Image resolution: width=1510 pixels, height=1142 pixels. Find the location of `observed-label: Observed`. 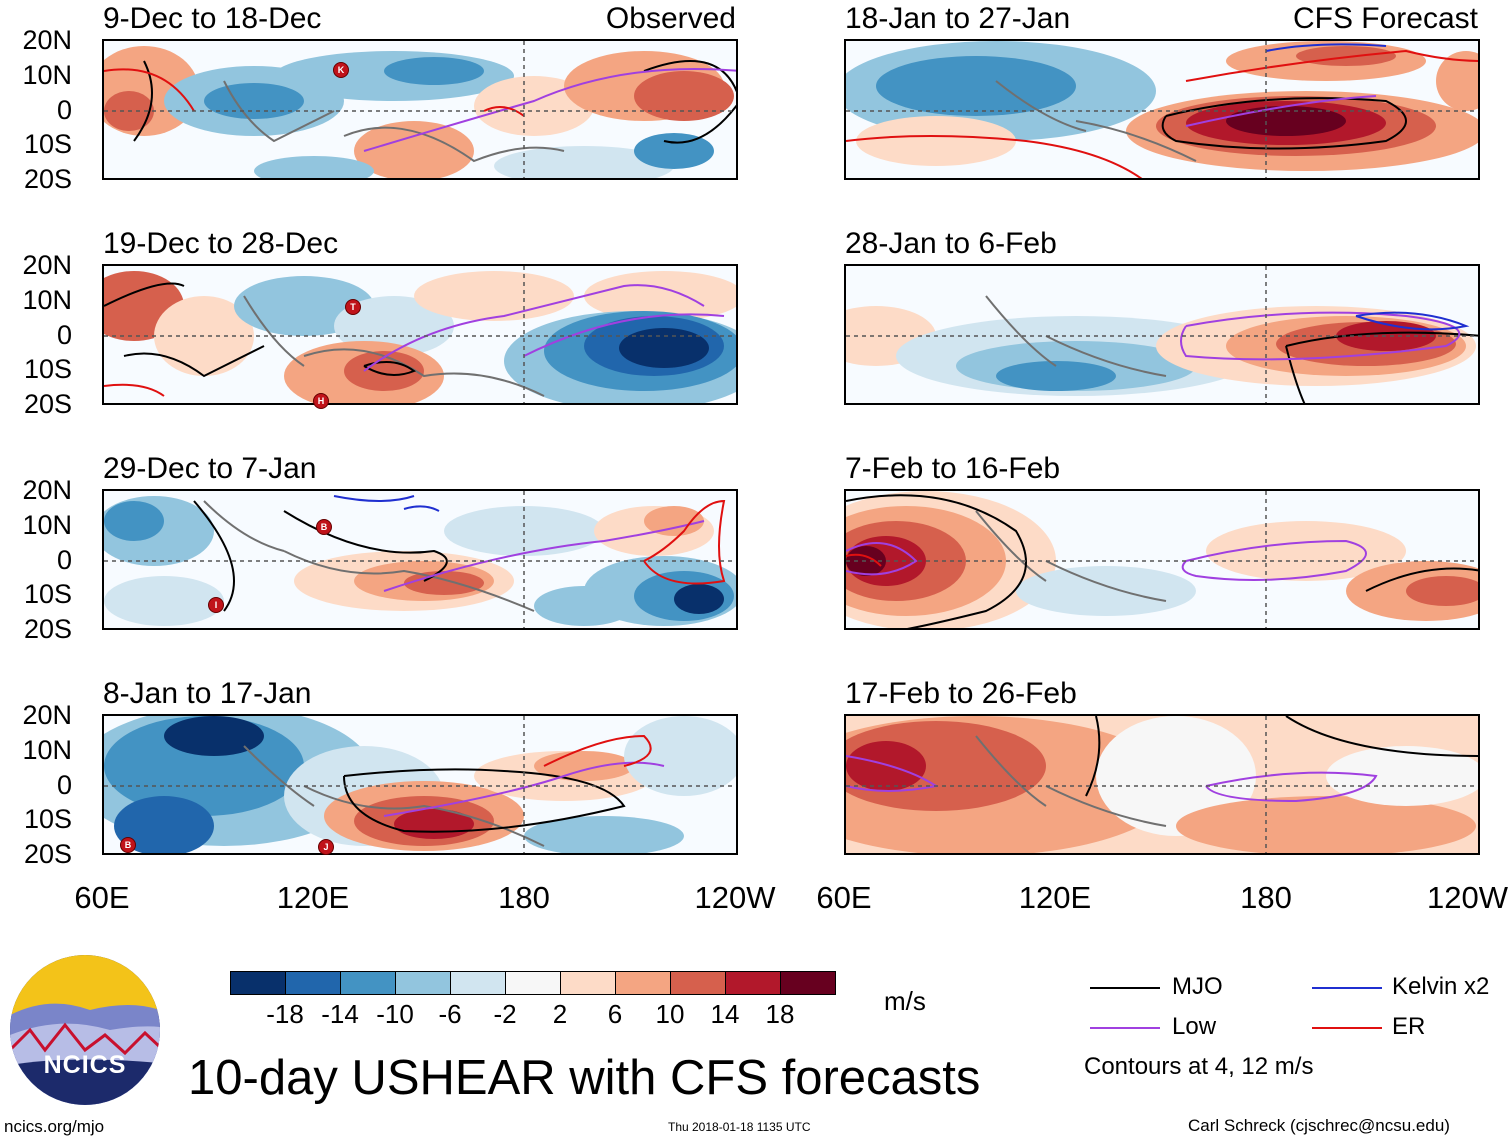

observed-label: Observed is located at coordinates (670, 18).